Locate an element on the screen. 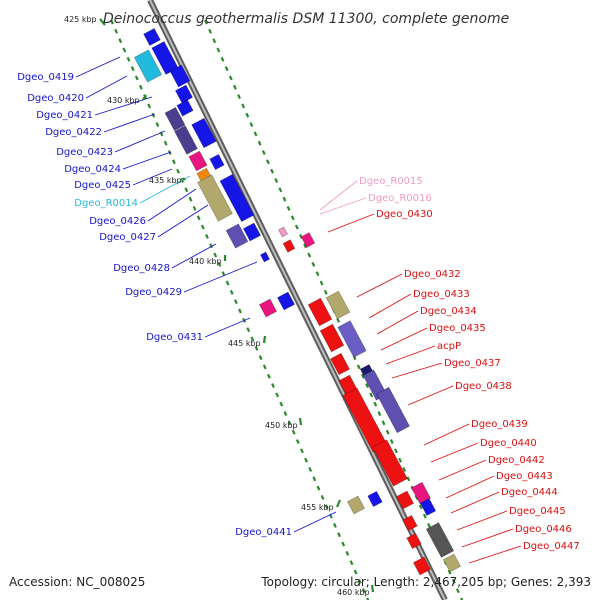 The height and width of the screenshot is (600, 600). label-dgeo-0442: Dgeo_0442 is located at coordinates (516, 460).